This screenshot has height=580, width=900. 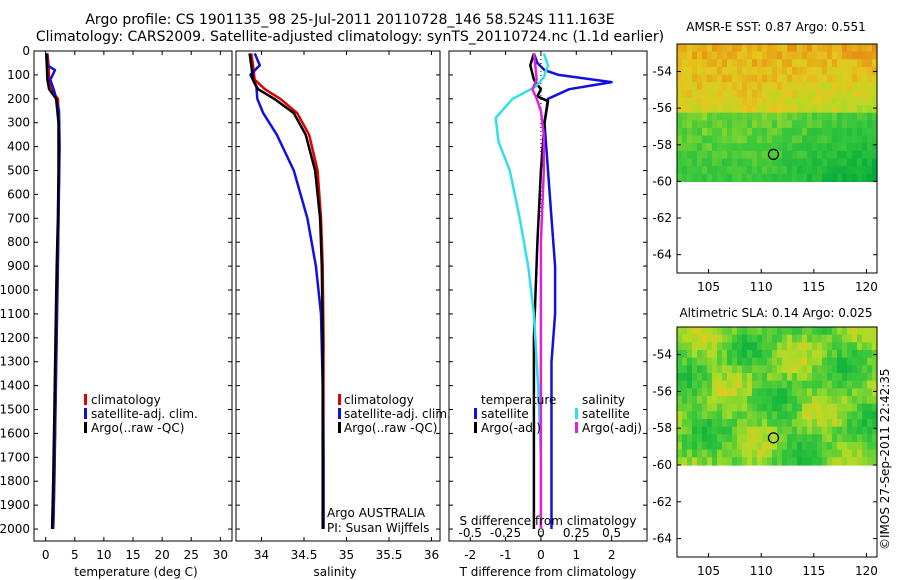 I want to click on difference-xtick-label: 1, so click(x=576, y=555).